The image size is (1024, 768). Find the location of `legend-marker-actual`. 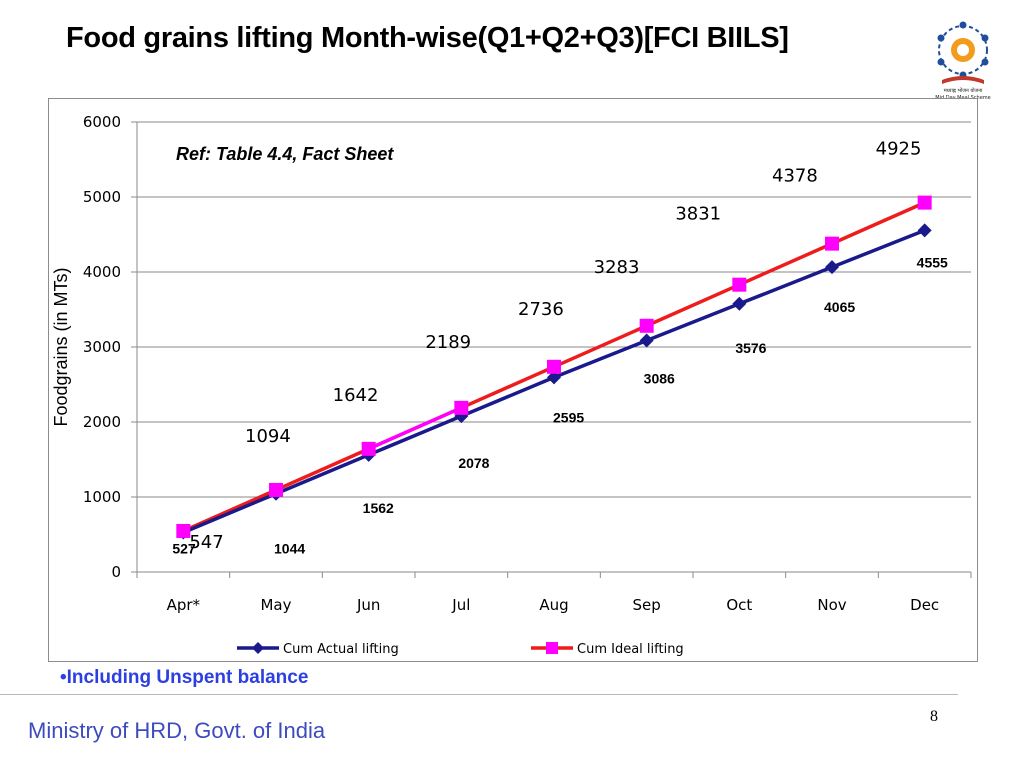

legend-marker-actual is located at coordinates (258, 648).